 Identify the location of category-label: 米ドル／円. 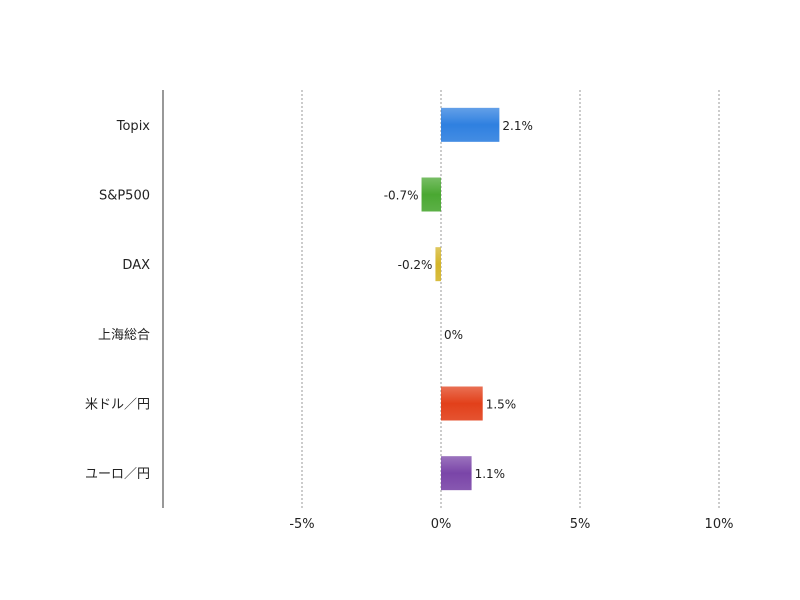
(117, 405).